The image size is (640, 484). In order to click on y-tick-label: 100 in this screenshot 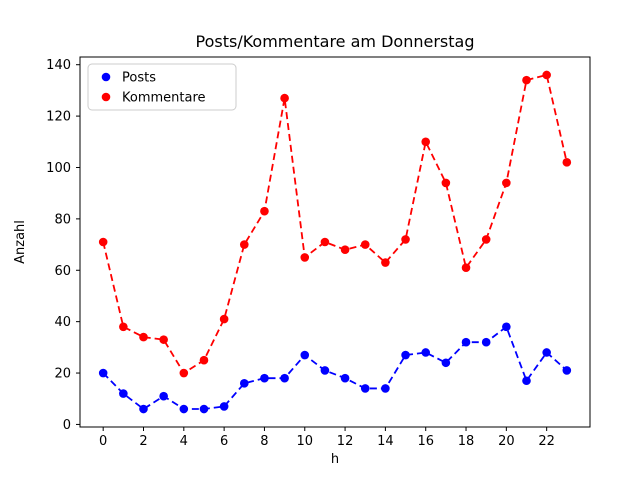, I will do `click(58, 168)`.